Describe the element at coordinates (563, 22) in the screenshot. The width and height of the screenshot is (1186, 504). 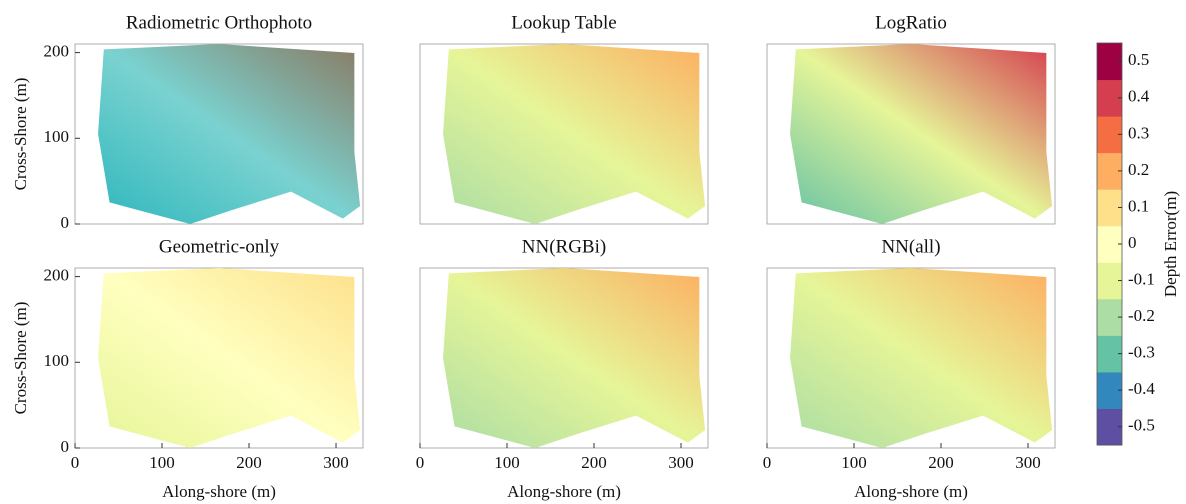
I see `panel-title: Lookup Table` at that location.